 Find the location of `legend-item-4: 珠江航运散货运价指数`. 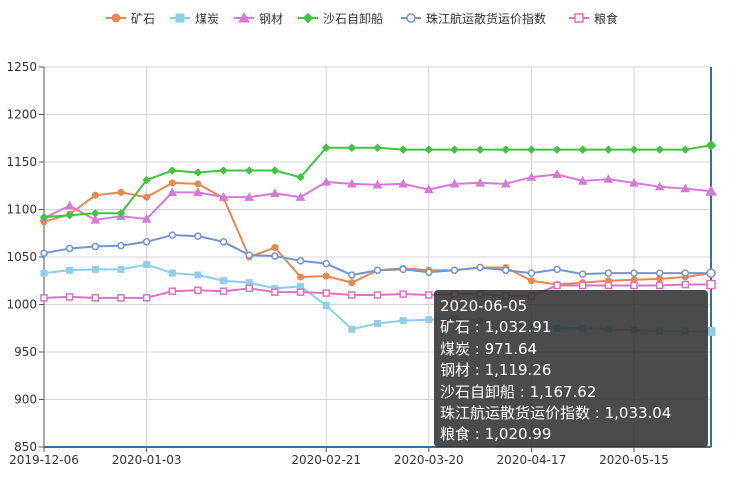

legend-item-4: 珠江航运散货运价指数 is located at coordinates (473, 18).